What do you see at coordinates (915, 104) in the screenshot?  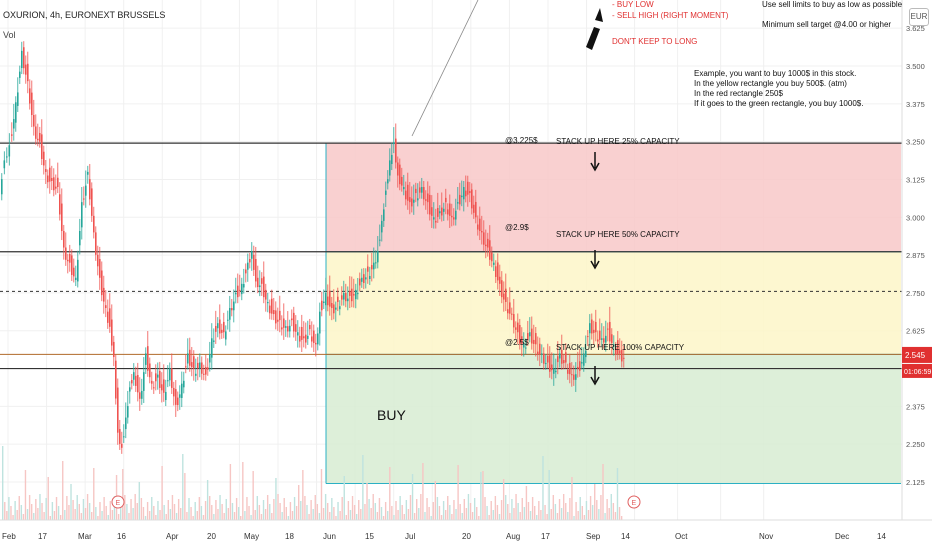 I see `price-tick-label: 3.375` at bounding box center [915, 104].